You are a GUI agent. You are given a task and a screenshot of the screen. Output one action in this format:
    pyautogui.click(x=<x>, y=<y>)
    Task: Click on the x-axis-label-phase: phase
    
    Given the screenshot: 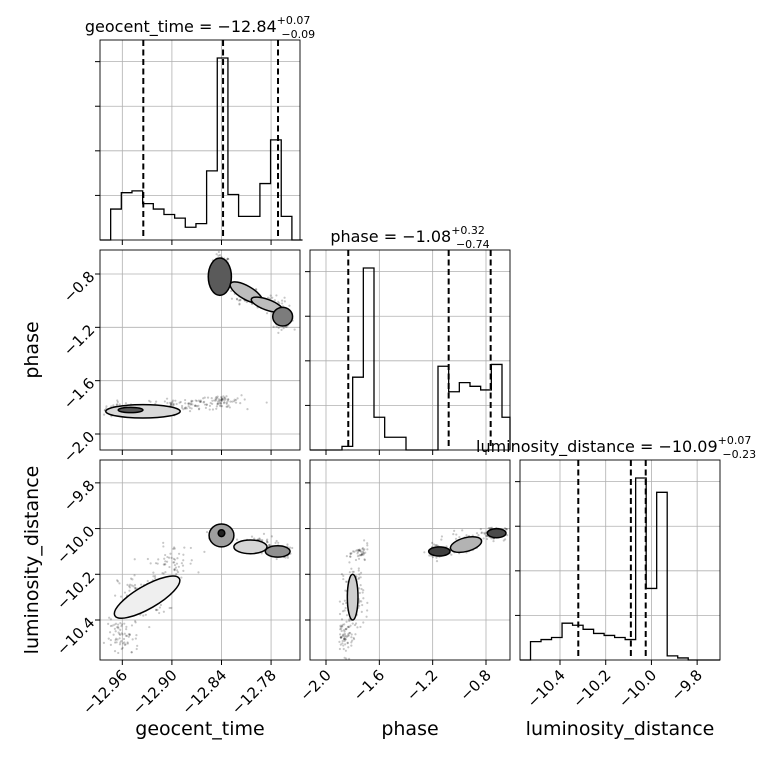 What is the action you would take?
    pyautogui.click(x=409, y=729)
    